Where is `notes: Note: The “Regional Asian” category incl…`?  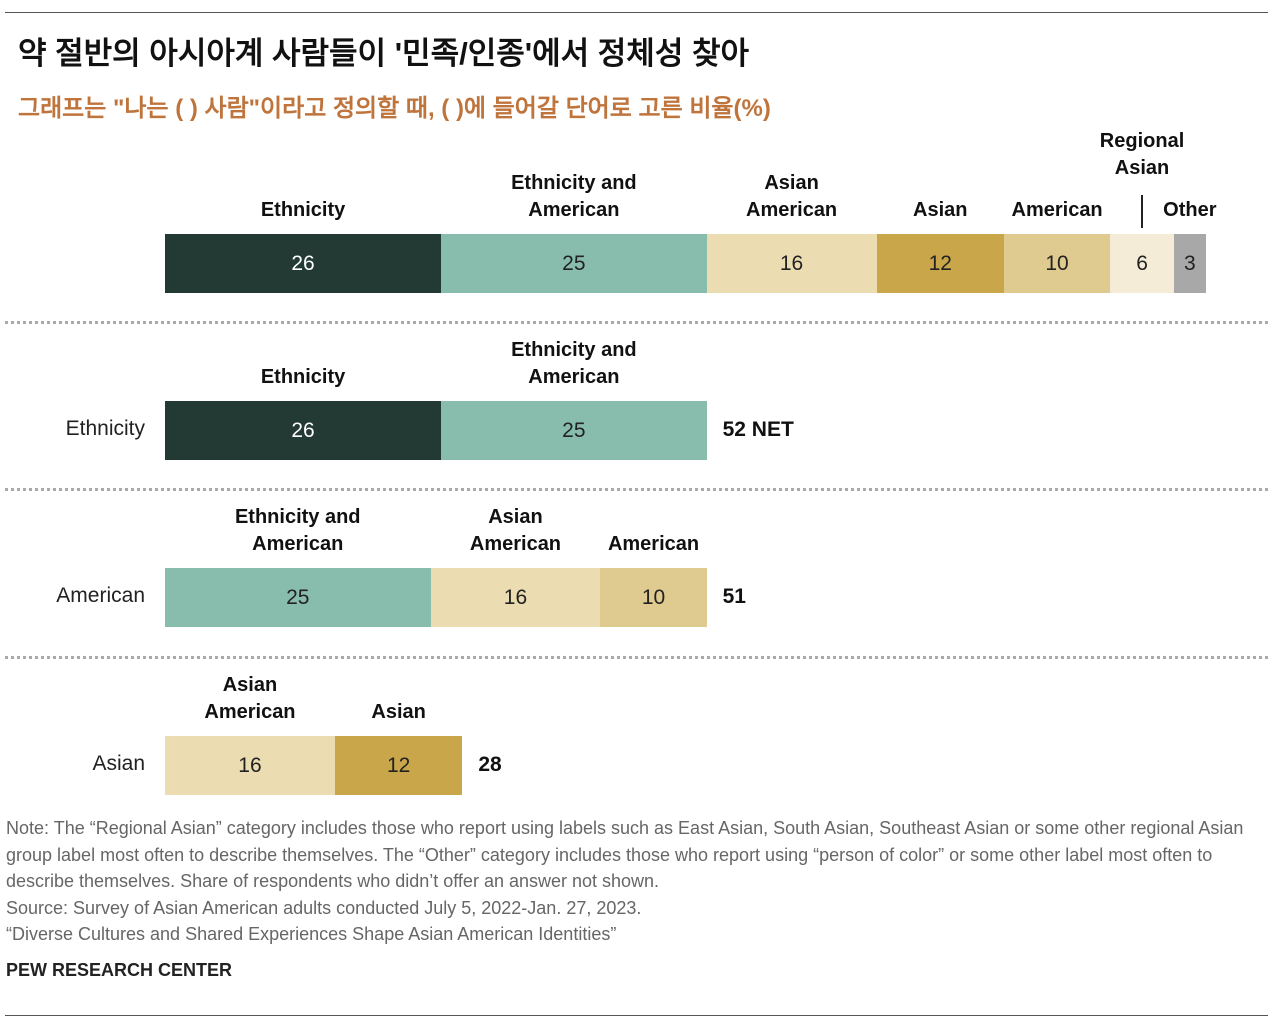
notes: Note: The “Regional Asian” category incl… is located at coordinates (637, 881).